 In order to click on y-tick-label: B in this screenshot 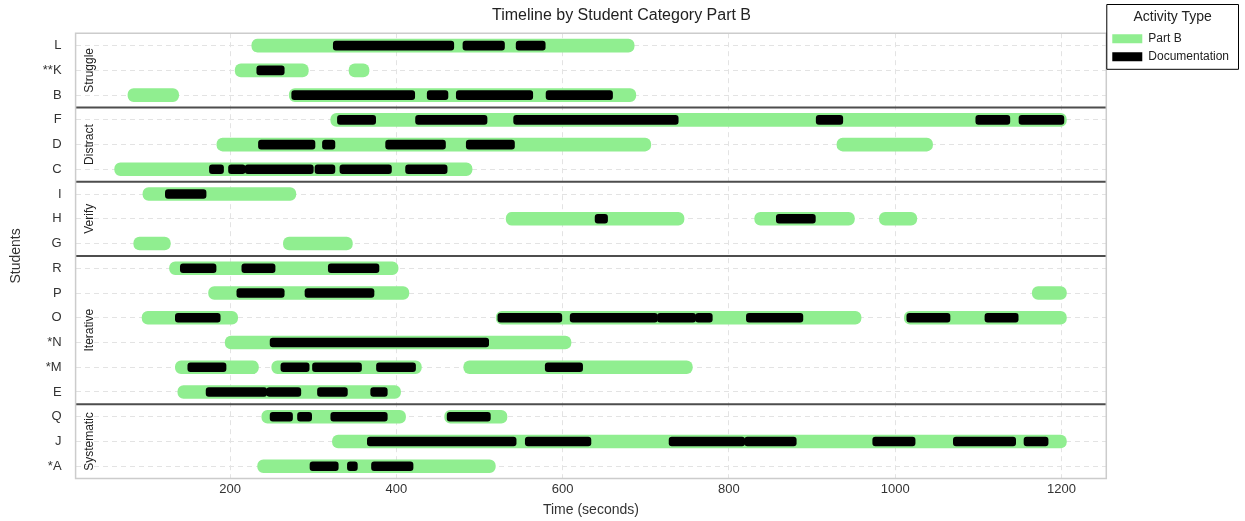, I will do `click(57, 94)`.